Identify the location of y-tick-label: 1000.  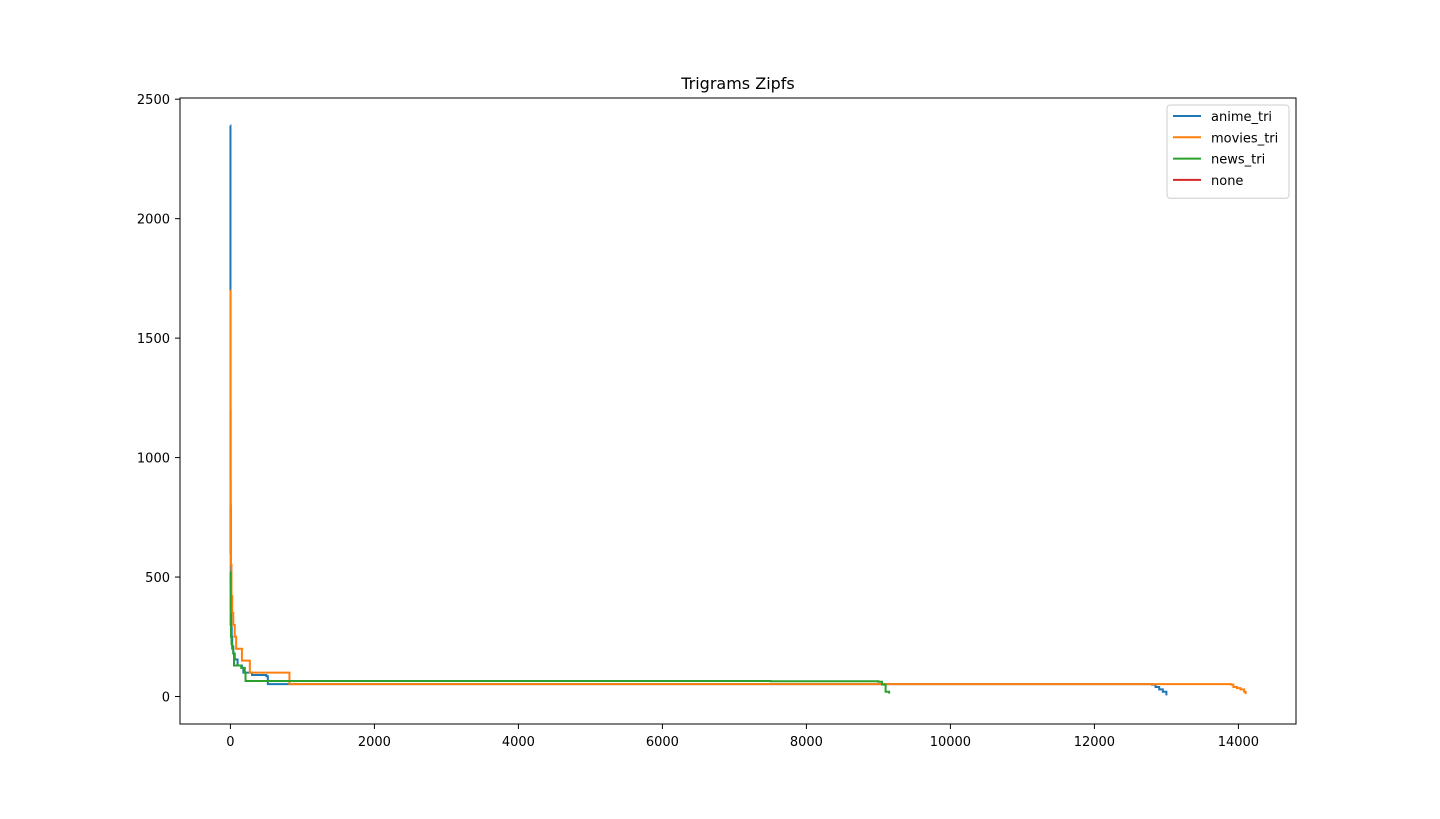
(153, 459).